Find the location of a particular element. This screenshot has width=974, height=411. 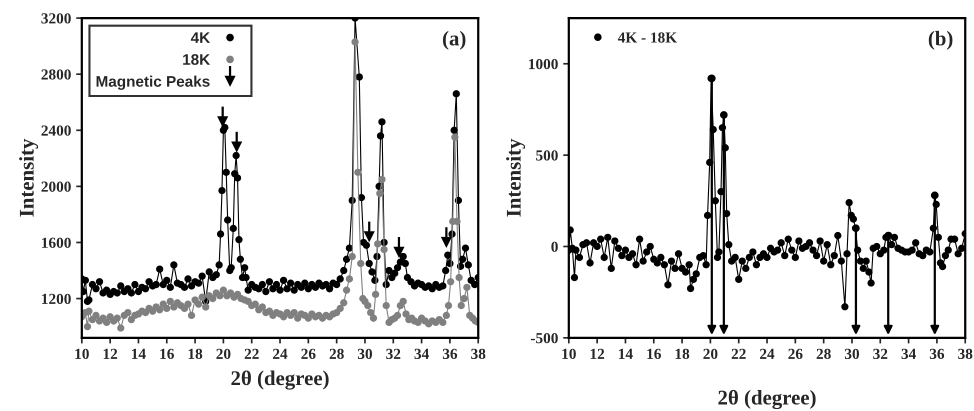

y-tick-label: 3200 is located at coordinates (56, 18).